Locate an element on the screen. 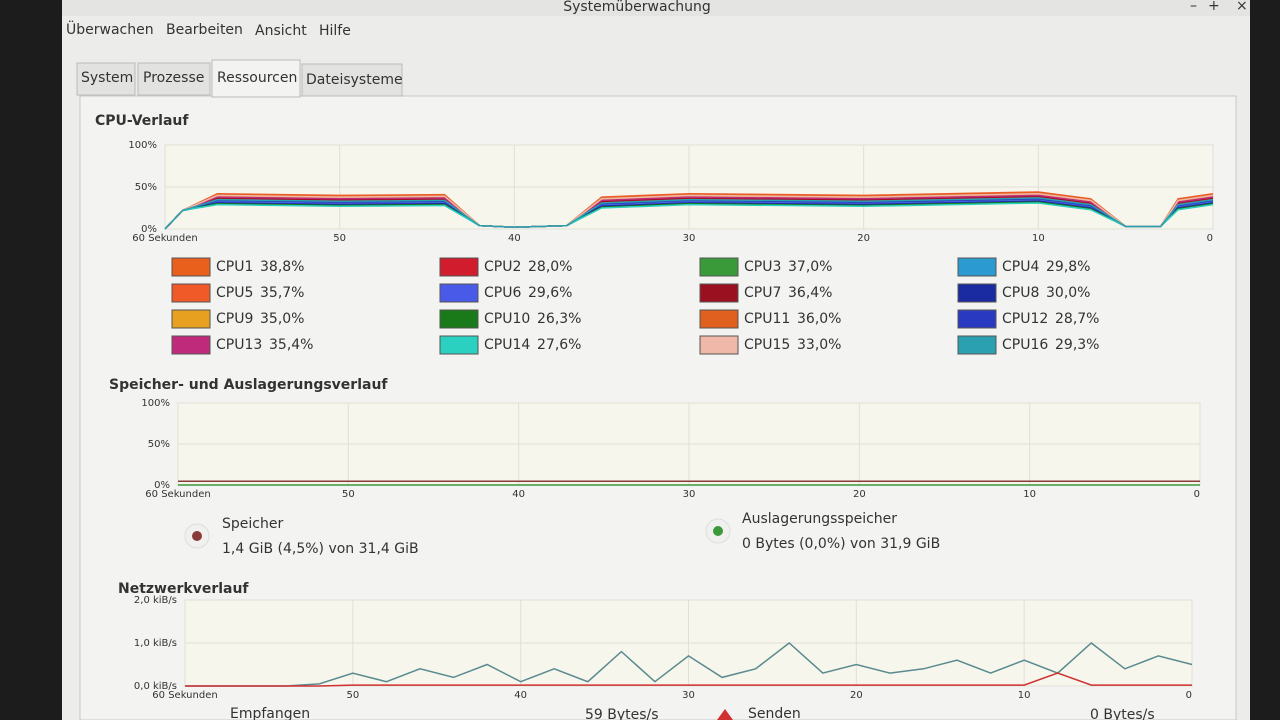 Image resolution: width=1280 pixels, height=720 pixels. title-bar is located at coordinates (656, 8).